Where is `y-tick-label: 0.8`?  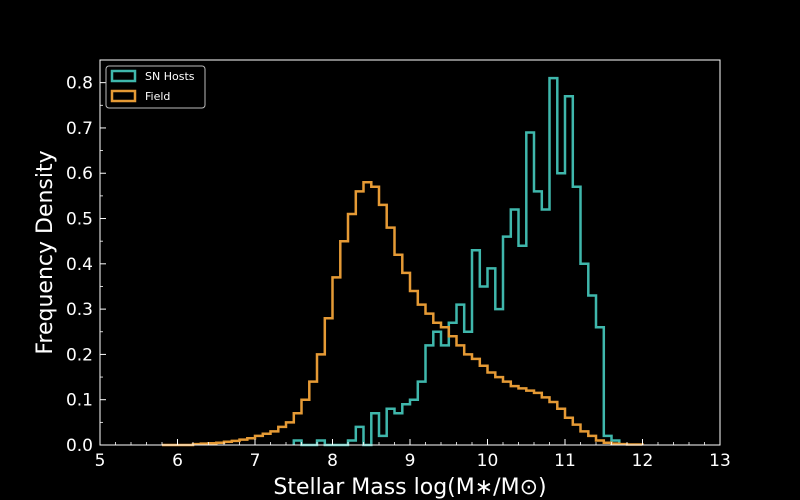
y-tick-label: 0.8 is located at coordinates (79, 84).